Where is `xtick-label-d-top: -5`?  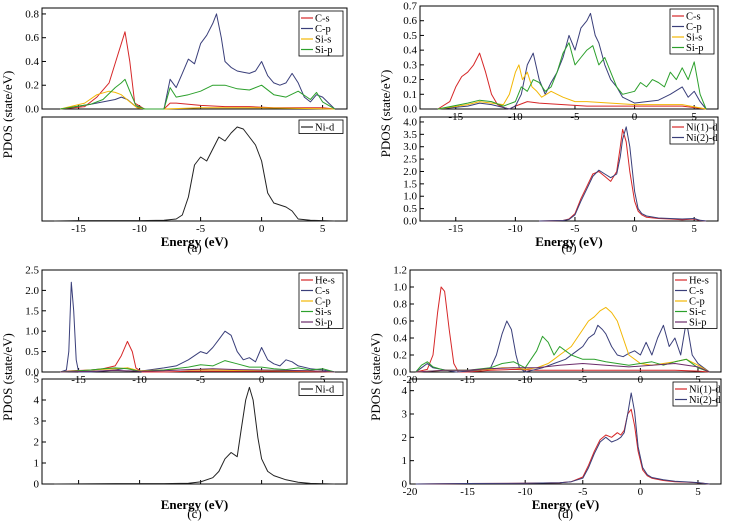
xtick-label-d-top: -5 is located at coordinates (583, 380).